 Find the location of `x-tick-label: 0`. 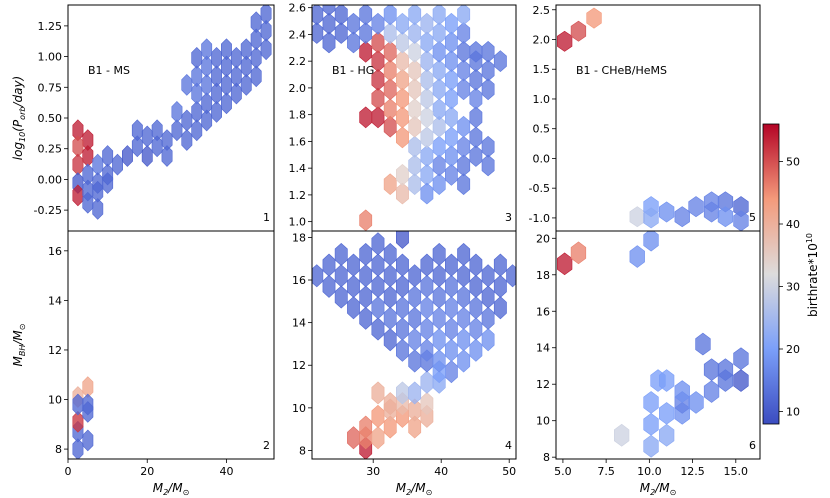

x-tick-label: 0 is located at coordinates (68, 471).